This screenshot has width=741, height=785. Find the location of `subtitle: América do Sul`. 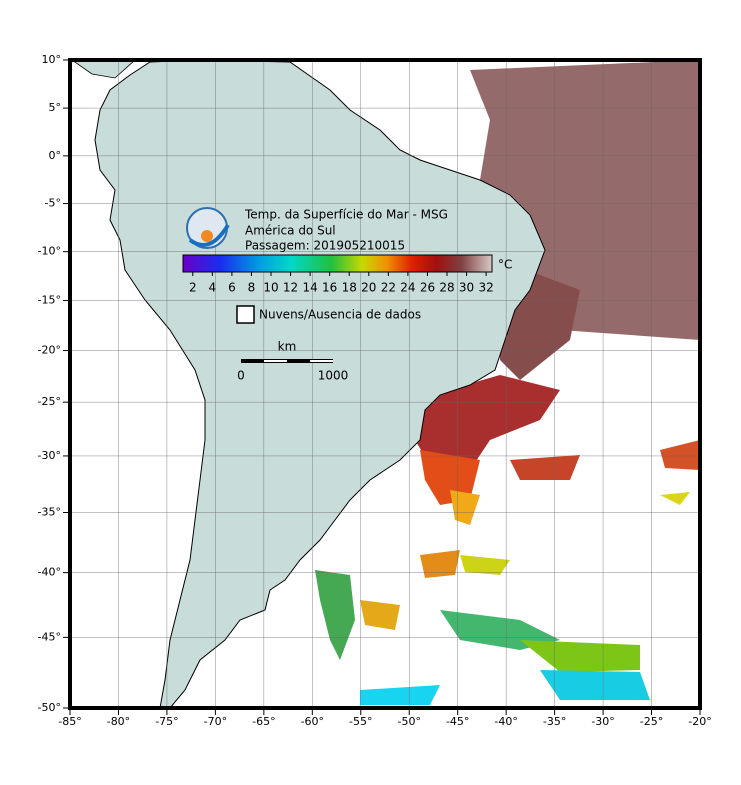

subtitle: América do Sul is located at coordinates (290, 231).